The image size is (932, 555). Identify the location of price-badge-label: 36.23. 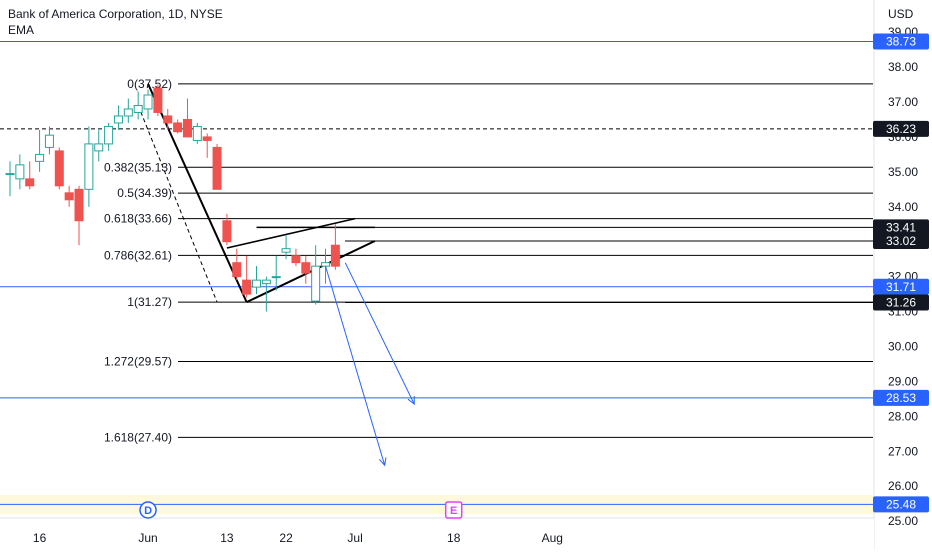
(901, 129).